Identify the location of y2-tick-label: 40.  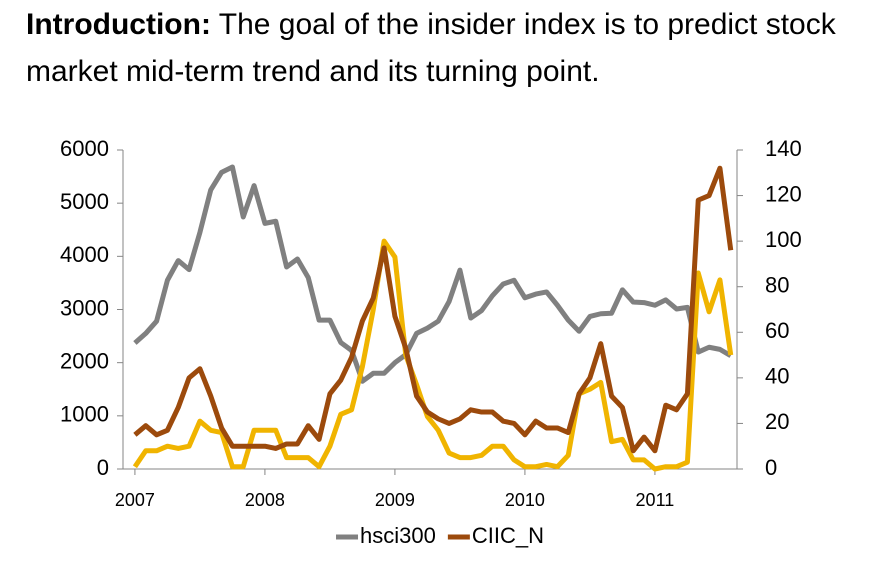
(777, 376).